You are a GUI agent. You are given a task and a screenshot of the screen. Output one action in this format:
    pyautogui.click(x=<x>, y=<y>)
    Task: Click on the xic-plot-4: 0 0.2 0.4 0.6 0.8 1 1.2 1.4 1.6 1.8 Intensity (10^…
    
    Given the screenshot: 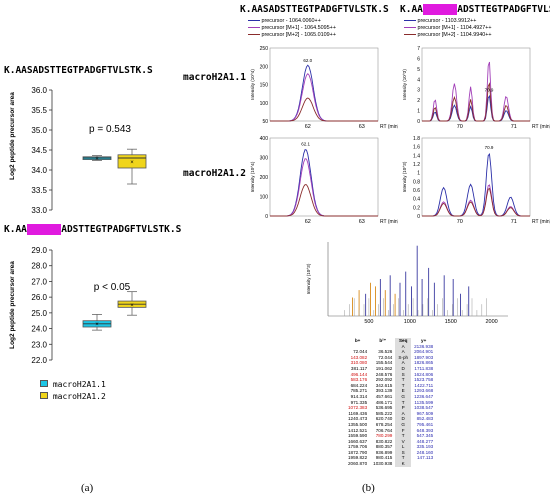 What is the action you would take?
    pyautogui.click(x=476, y=180)
    